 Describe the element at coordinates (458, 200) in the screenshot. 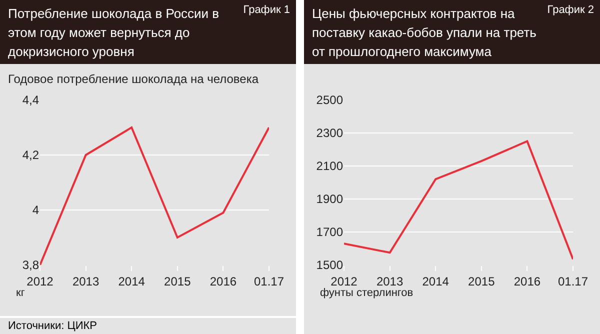

I see `line-series` at that location.